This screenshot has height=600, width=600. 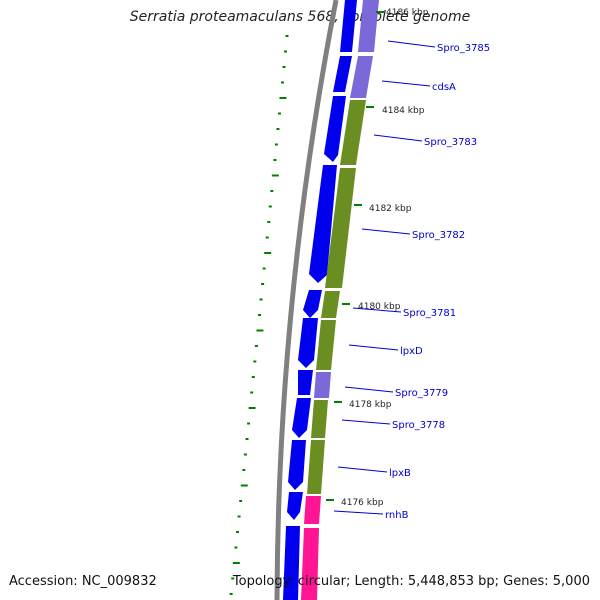 I want to click on genome-backbone, so click(x=306, y=300).